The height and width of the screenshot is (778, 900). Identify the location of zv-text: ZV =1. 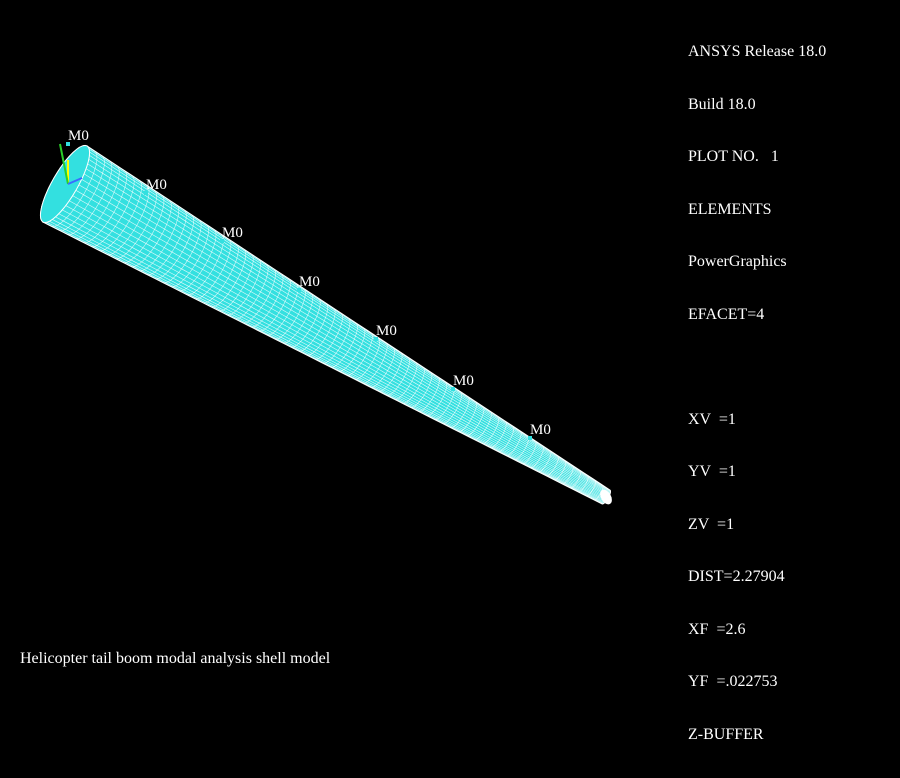
(711, 524).